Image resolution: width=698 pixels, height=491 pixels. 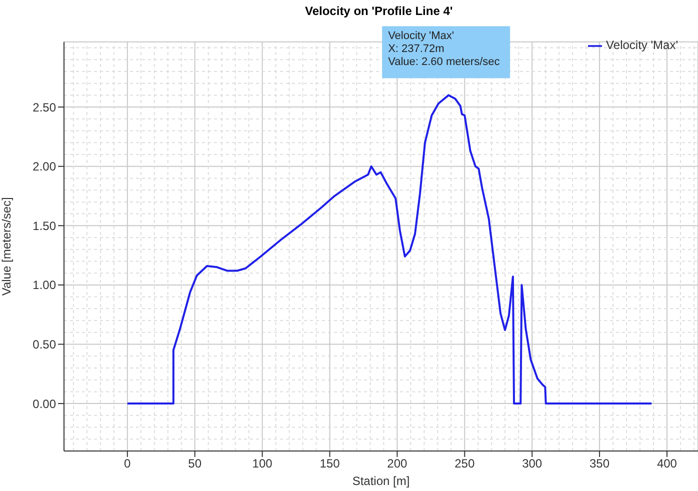 I want to click on x-axis-title: Station [m], so click(x=381, y=481).